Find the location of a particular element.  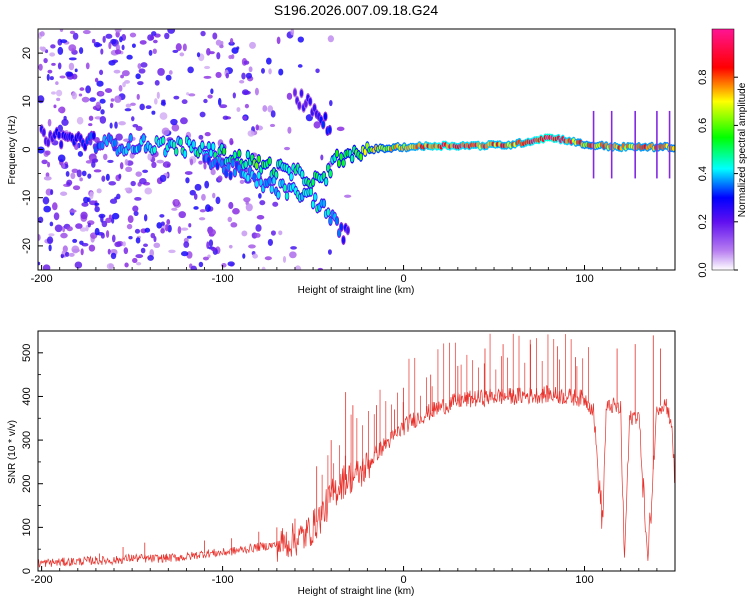

ridge-secondary-track is located at coordinates (276, 199).